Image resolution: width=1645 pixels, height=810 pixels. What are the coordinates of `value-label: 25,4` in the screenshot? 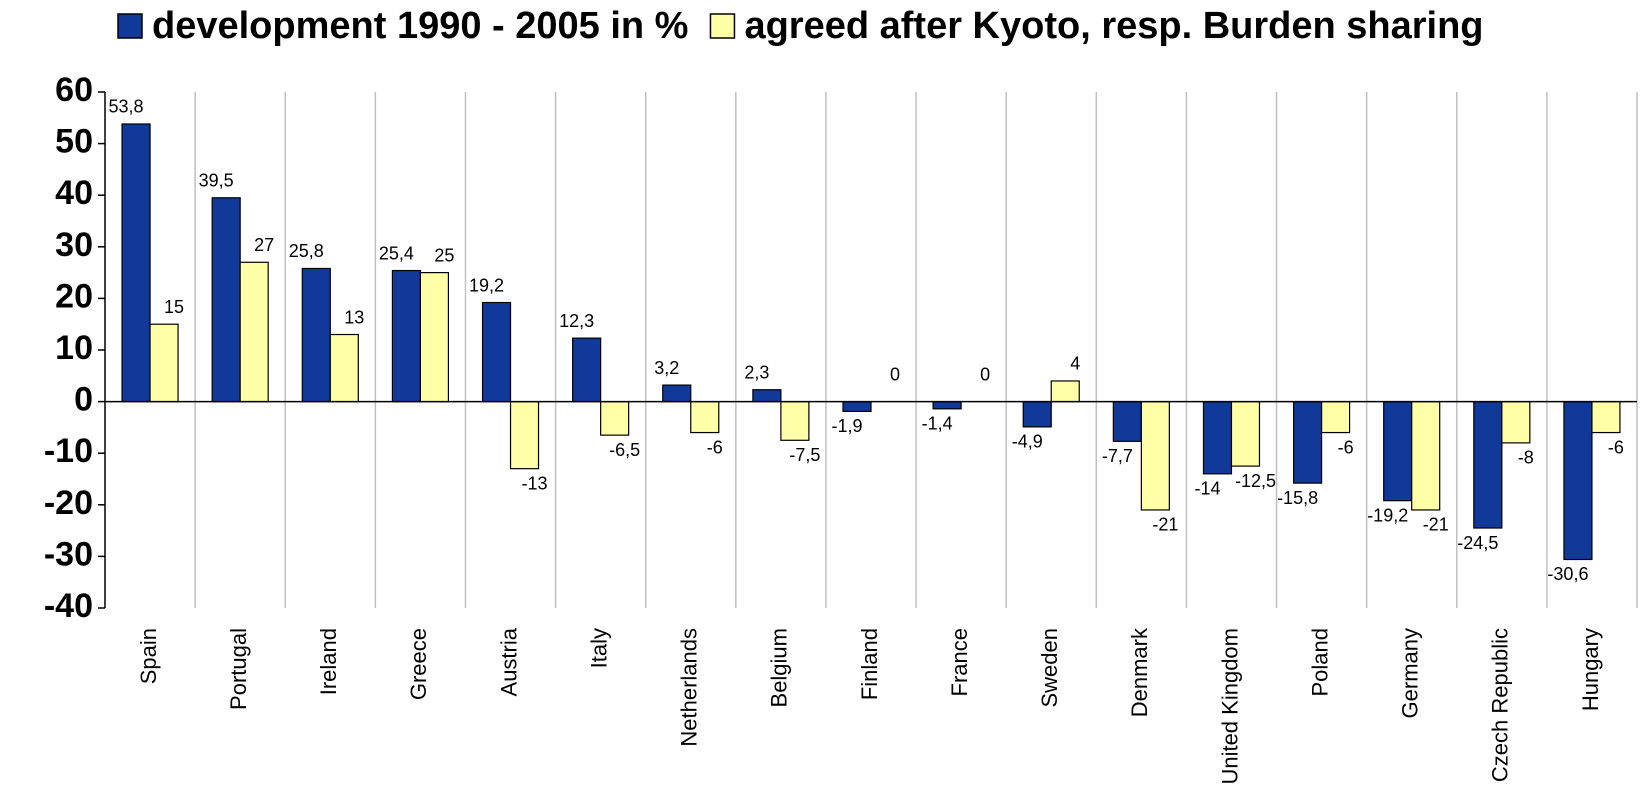 It's located at (396, 253).